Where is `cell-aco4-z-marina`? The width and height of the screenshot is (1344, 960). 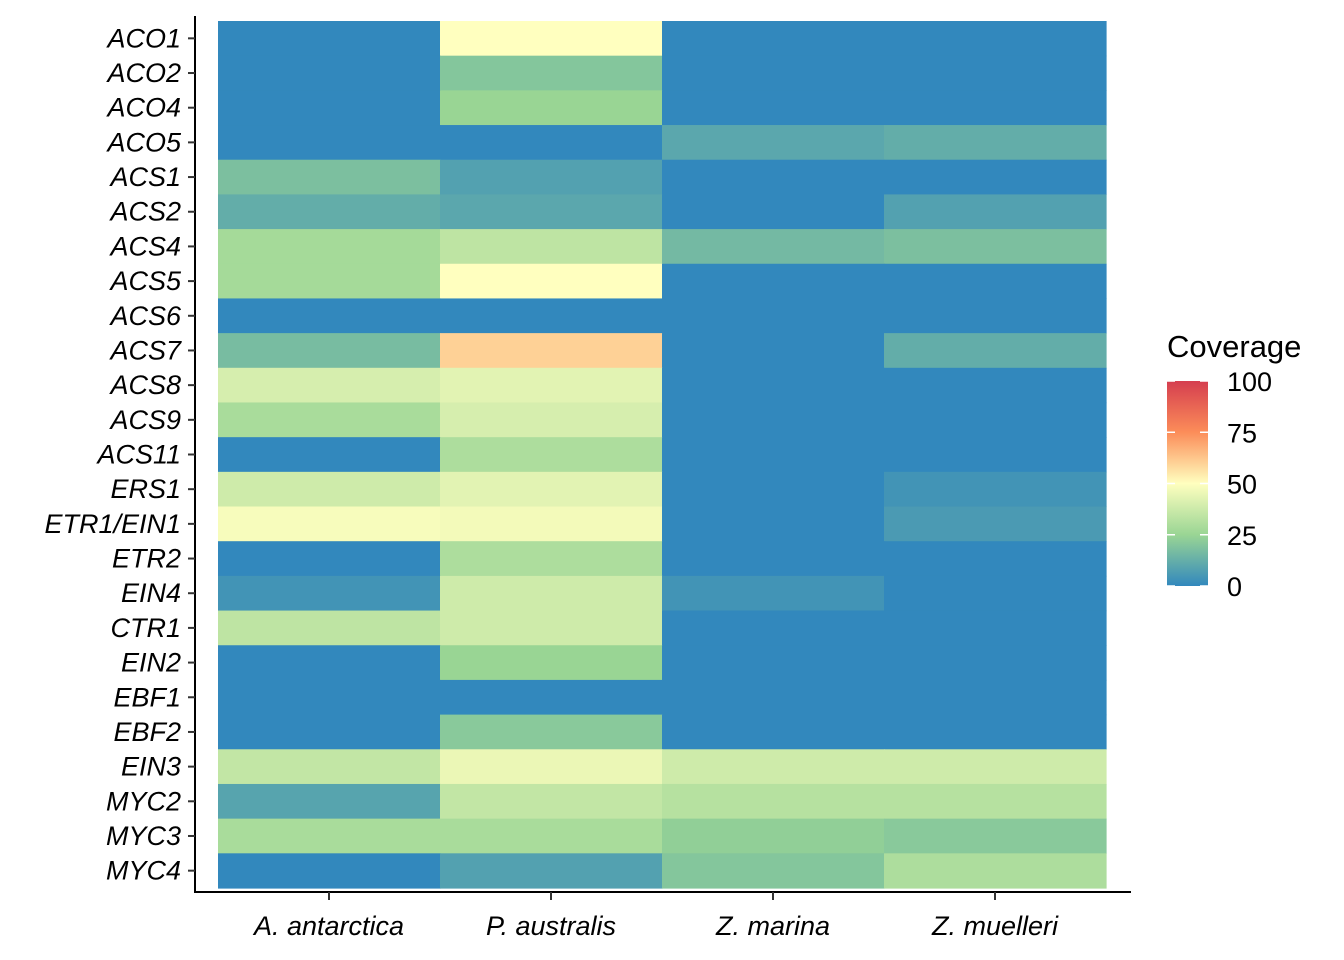
cell-aco4-z-marina is located at coordinates (773, 108).